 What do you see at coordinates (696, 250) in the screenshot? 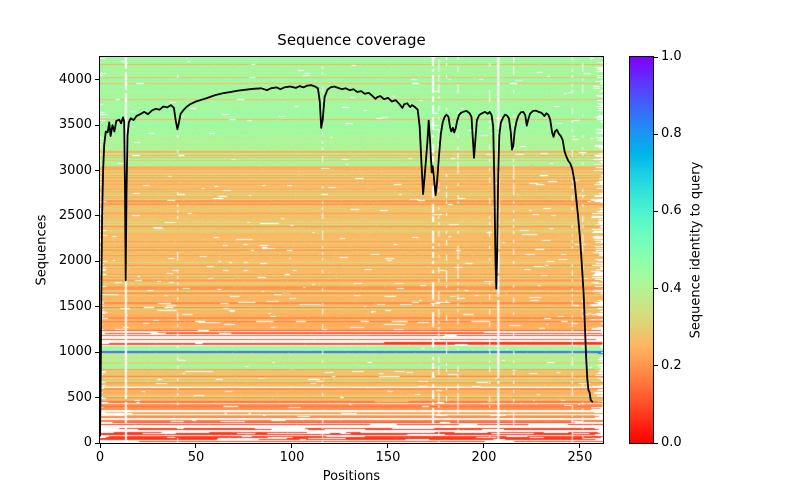
I see `colorbar-label: Sequence identity to query` at bounding box center [696, 250].